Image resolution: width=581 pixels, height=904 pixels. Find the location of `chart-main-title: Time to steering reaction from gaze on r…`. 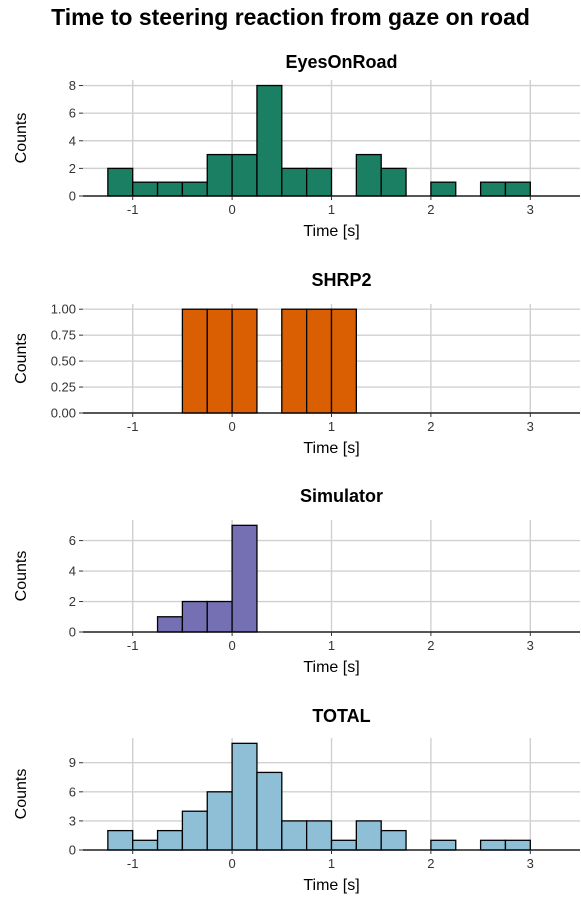

chart-main-title: Time to steering reaction from gaze on r… is located at coordinates (290, 17).